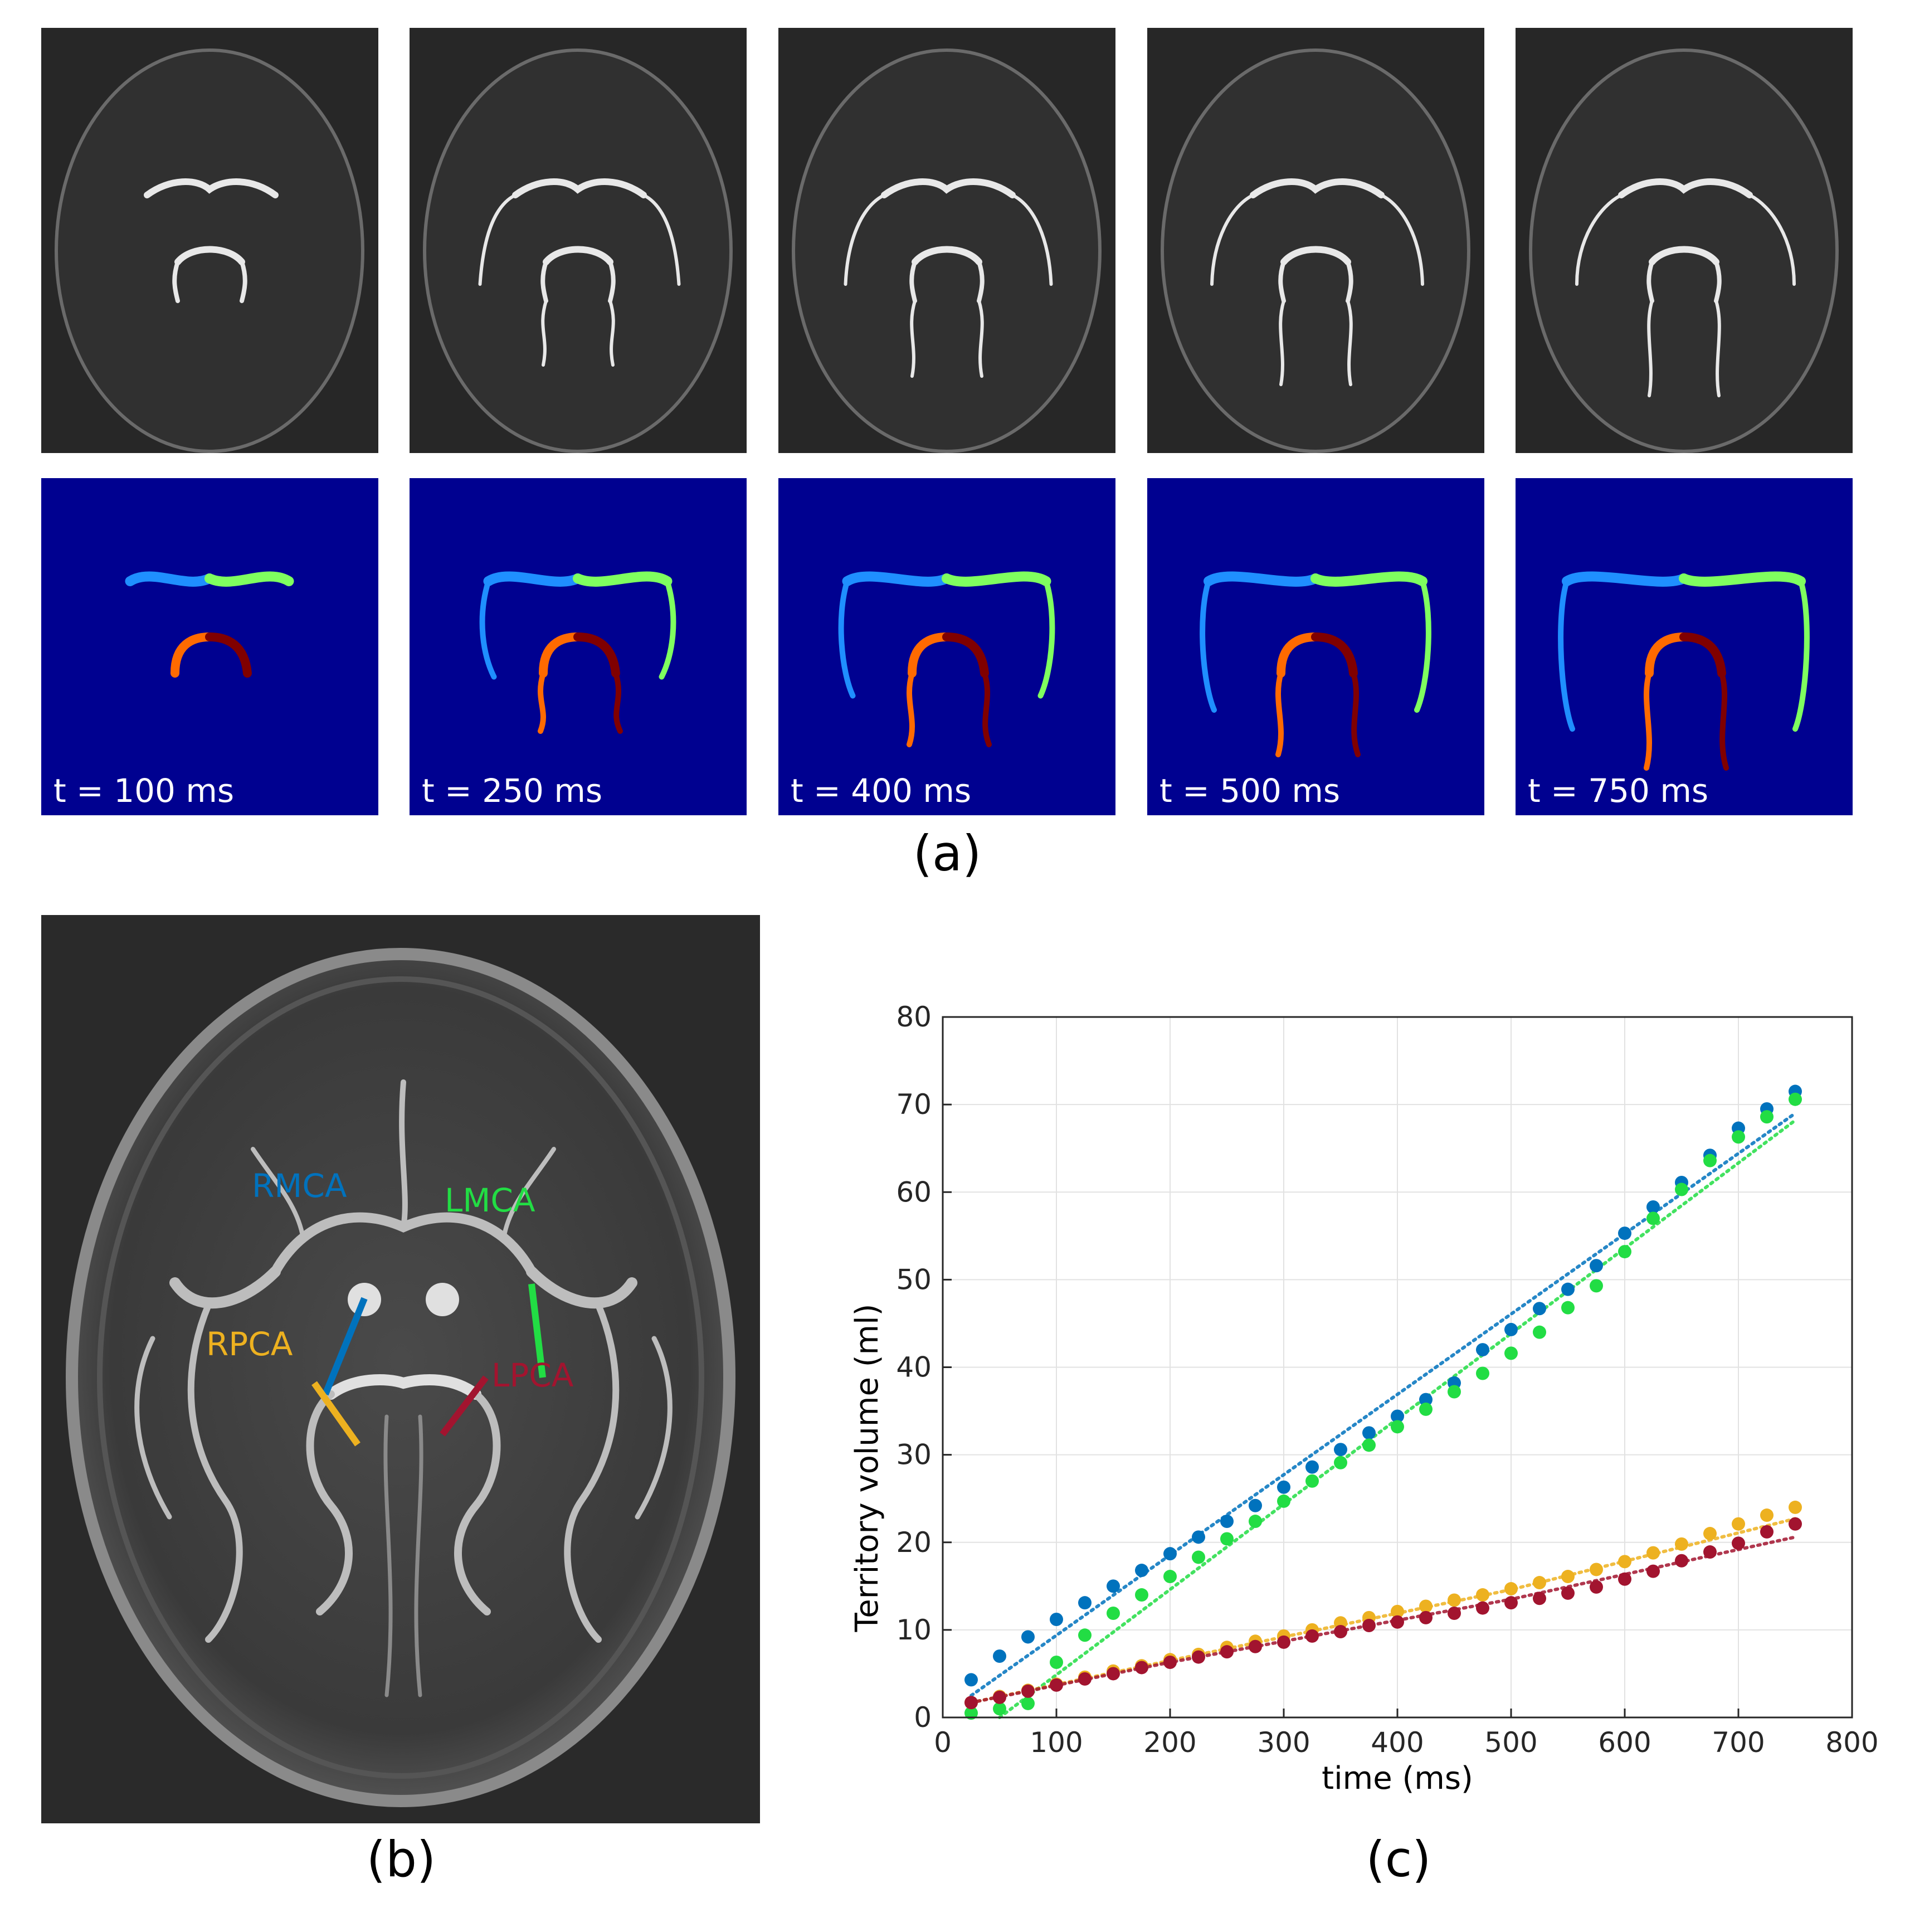 This screenshot has height=1932, width=1905. I want to click on segmentation-frame-2: t = 250 ms, so click(578, 647).